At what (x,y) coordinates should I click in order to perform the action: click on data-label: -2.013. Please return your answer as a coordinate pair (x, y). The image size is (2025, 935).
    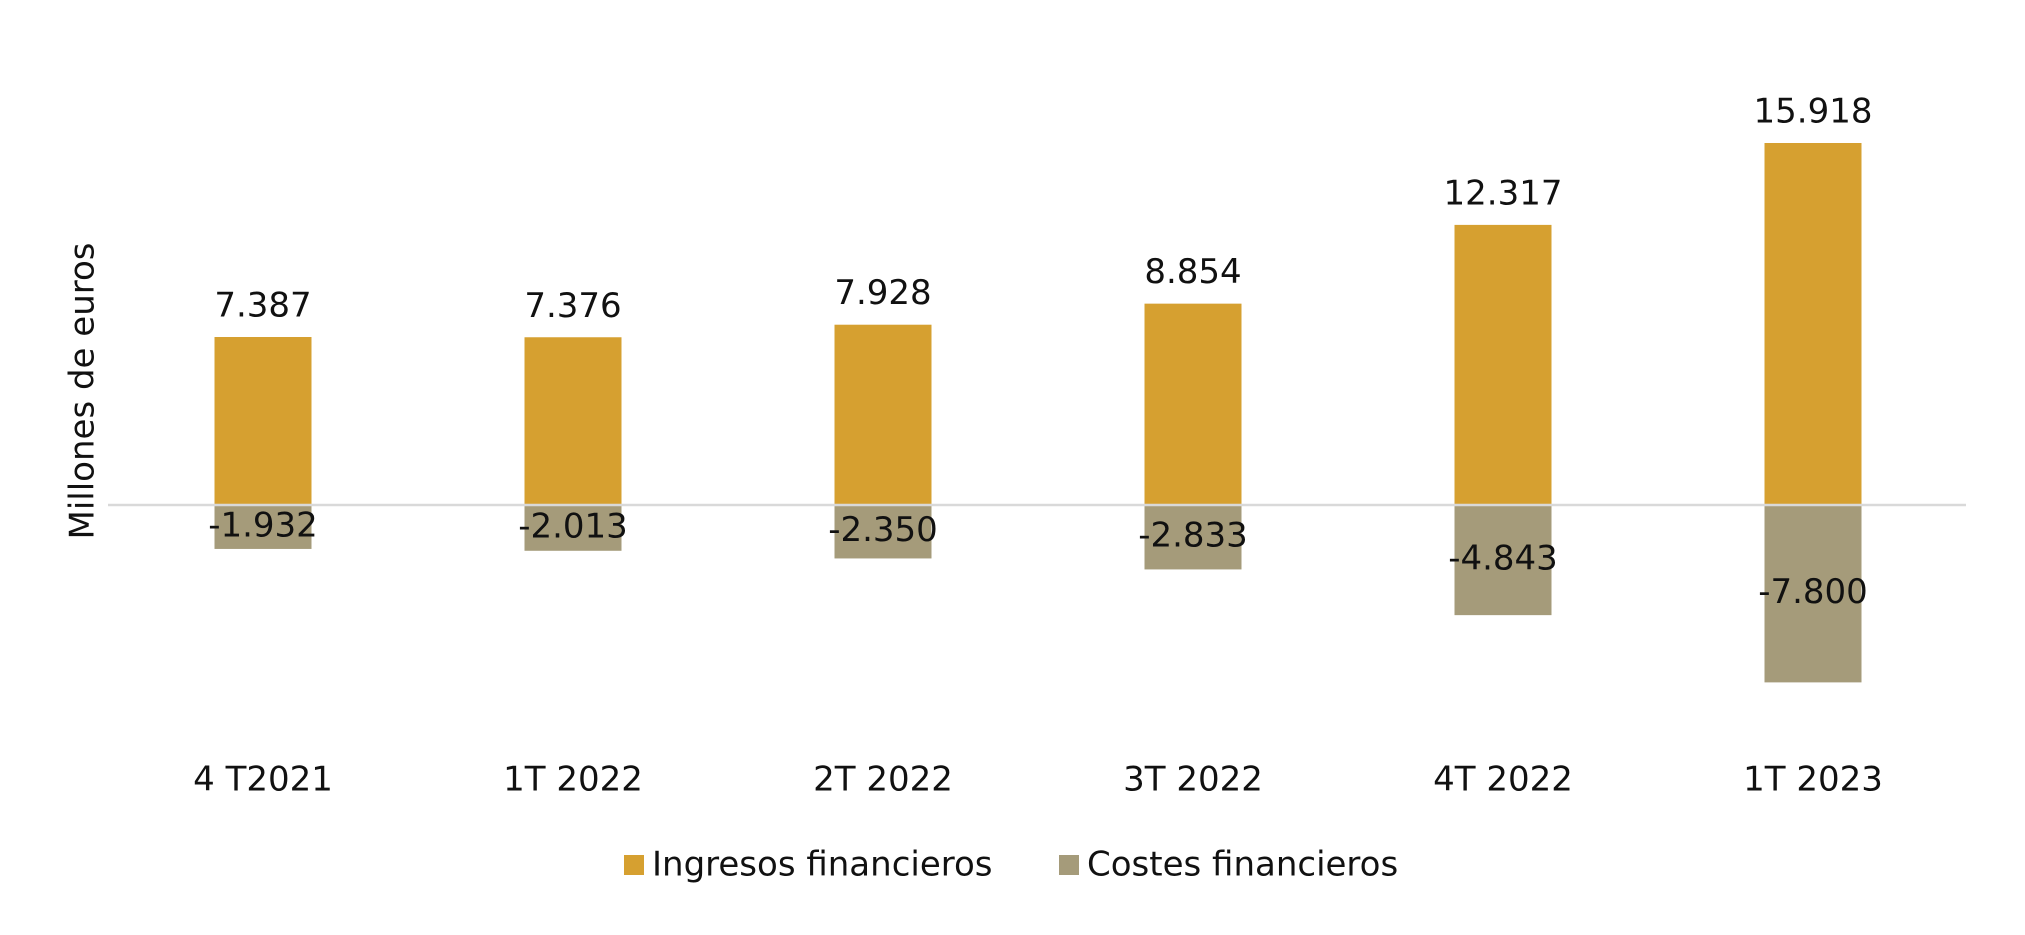
    Looking at the image, I should click on (573, 526).